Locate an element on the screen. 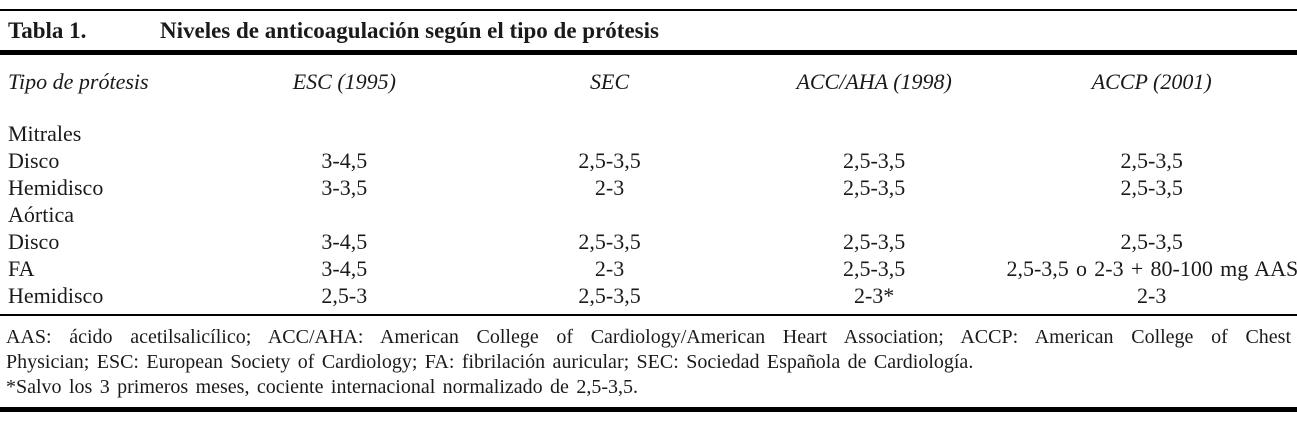 The image size is (1297, 425). table-number: Tabla 1. is located at coordinates (47, 30).